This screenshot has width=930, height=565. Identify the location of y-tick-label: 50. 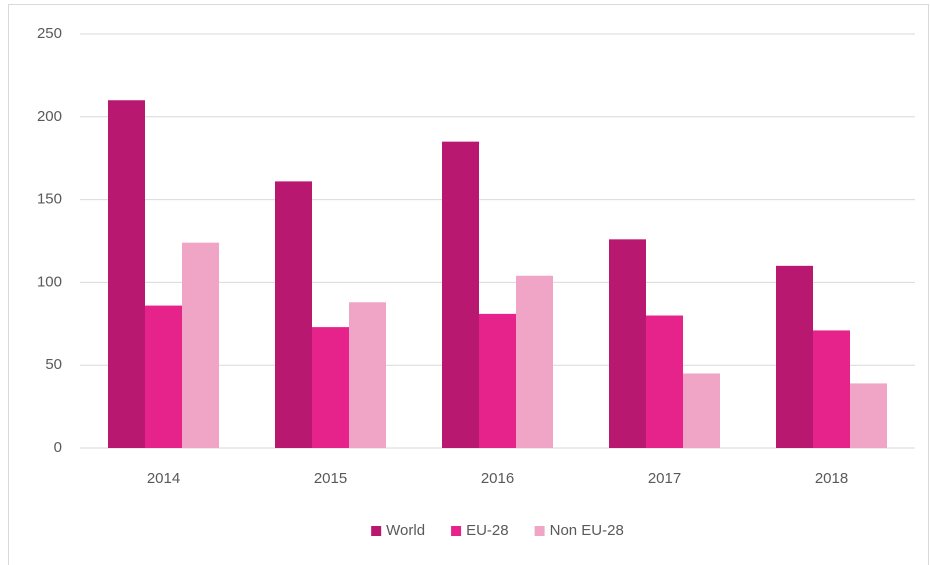
(53, 364).